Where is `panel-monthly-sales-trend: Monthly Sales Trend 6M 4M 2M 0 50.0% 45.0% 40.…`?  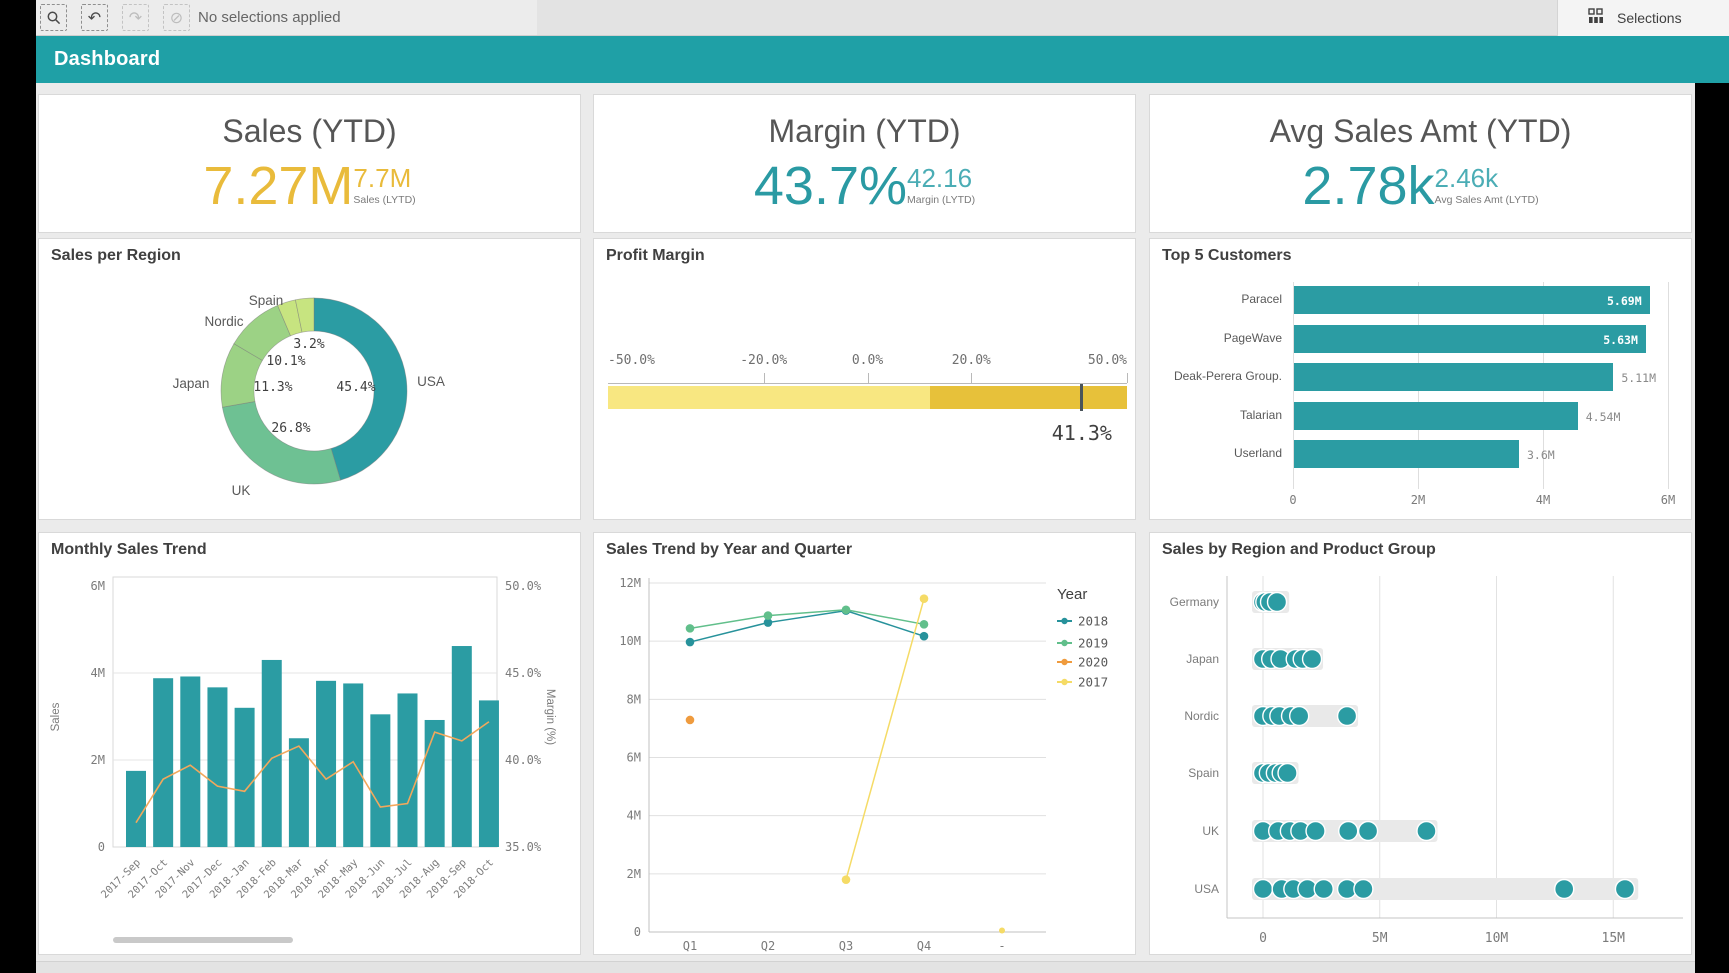 panel-monthly-sales-trend: Monthly Sales Trend 6M 4M 2M 0 50.0% 45.0% 40.… is located at coordinates (309, 743).